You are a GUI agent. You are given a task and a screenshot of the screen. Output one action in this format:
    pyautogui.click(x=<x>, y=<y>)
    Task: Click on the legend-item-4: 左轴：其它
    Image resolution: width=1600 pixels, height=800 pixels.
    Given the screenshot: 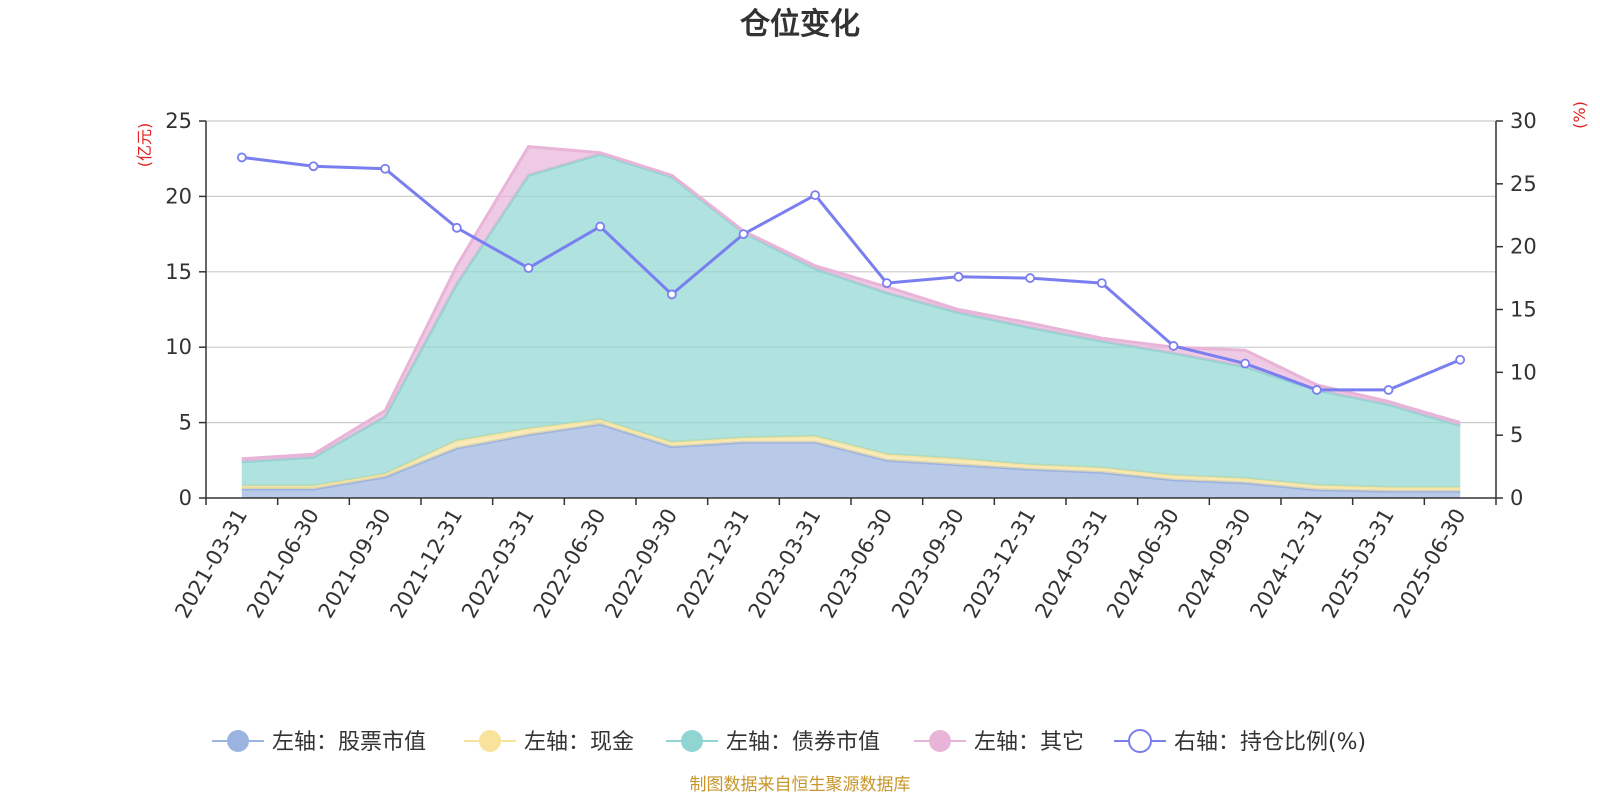 What is the action you would take?
    pyautogui.click(x=999, y=742)
    